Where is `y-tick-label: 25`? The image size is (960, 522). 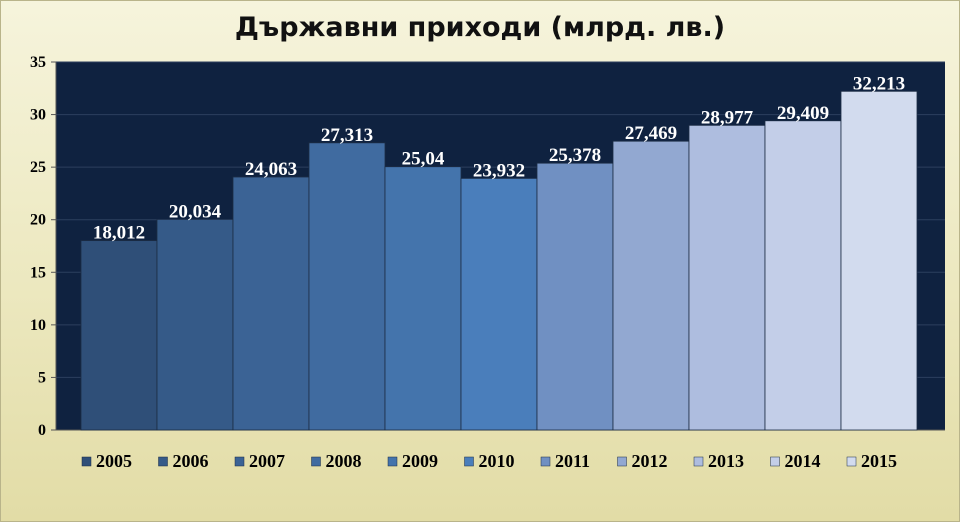 y-tick-label: 25 is located at coordinates (38, 167).